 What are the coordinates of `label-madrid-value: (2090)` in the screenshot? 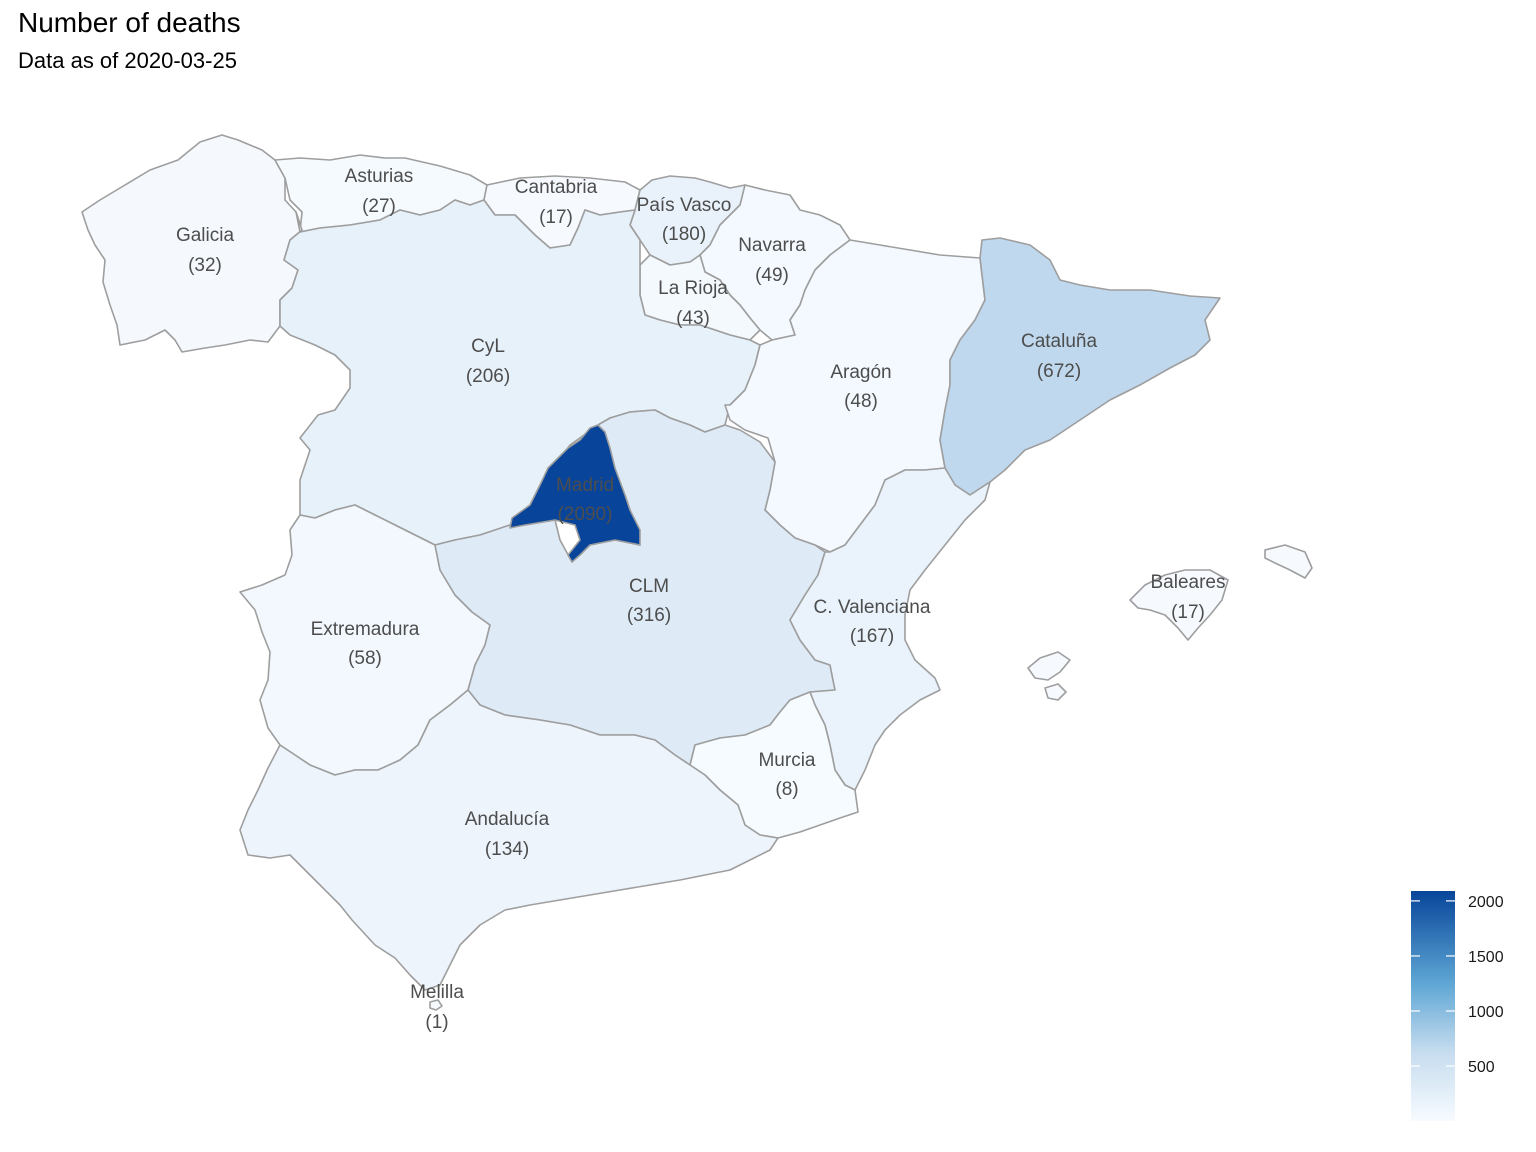 It's located at (585, 514).